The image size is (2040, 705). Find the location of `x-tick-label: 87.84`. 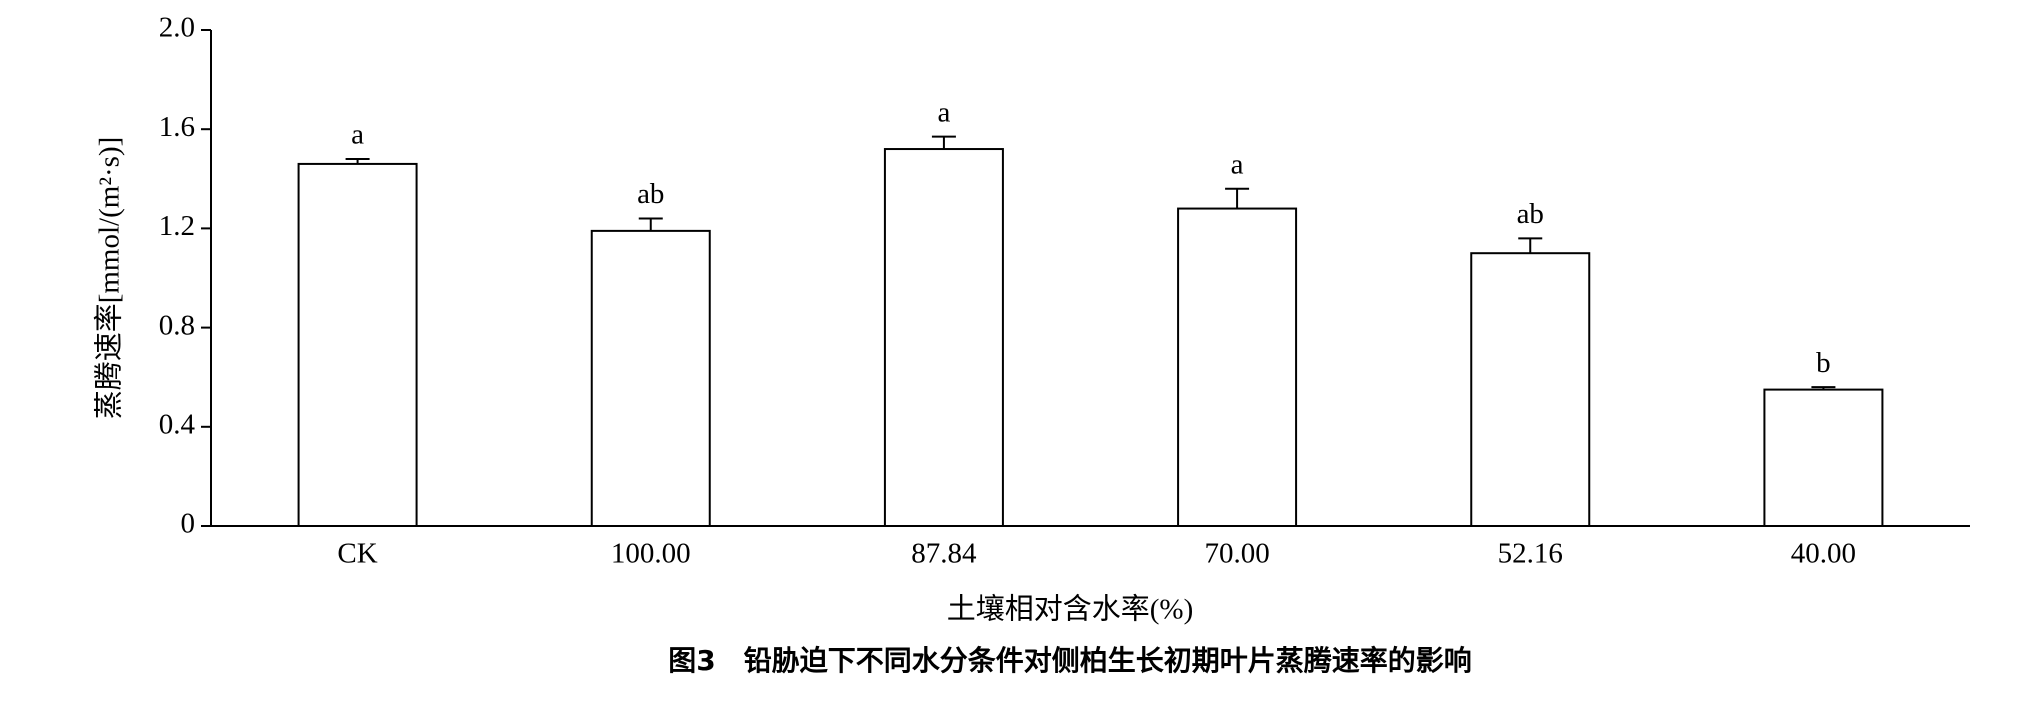

x-tick-label: 87.84 is located at coordinates (944, 554).